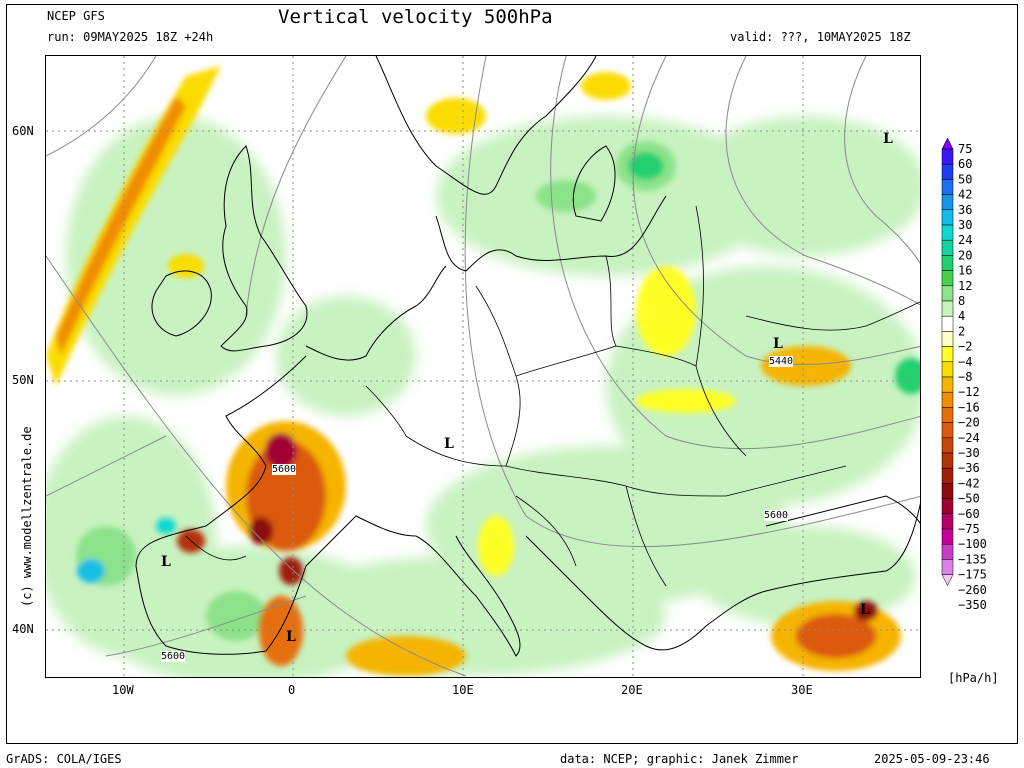 Image resolution: width=1024 pixels, height=768 pixels. What do you see at coordinates (969, 453) in the screenshot?
I see `legend-level-label: −30` at bounding box center [969, 453].